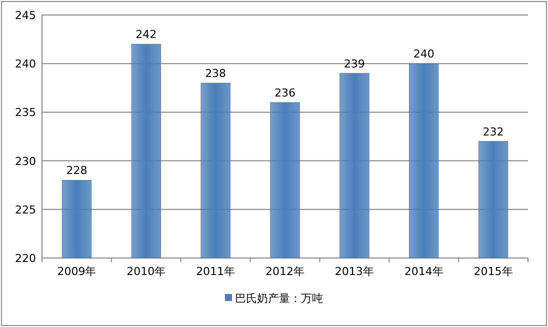  Describe the element at coordinates (215, 73) in the screenshot. I see `data-label: 238` at that location.